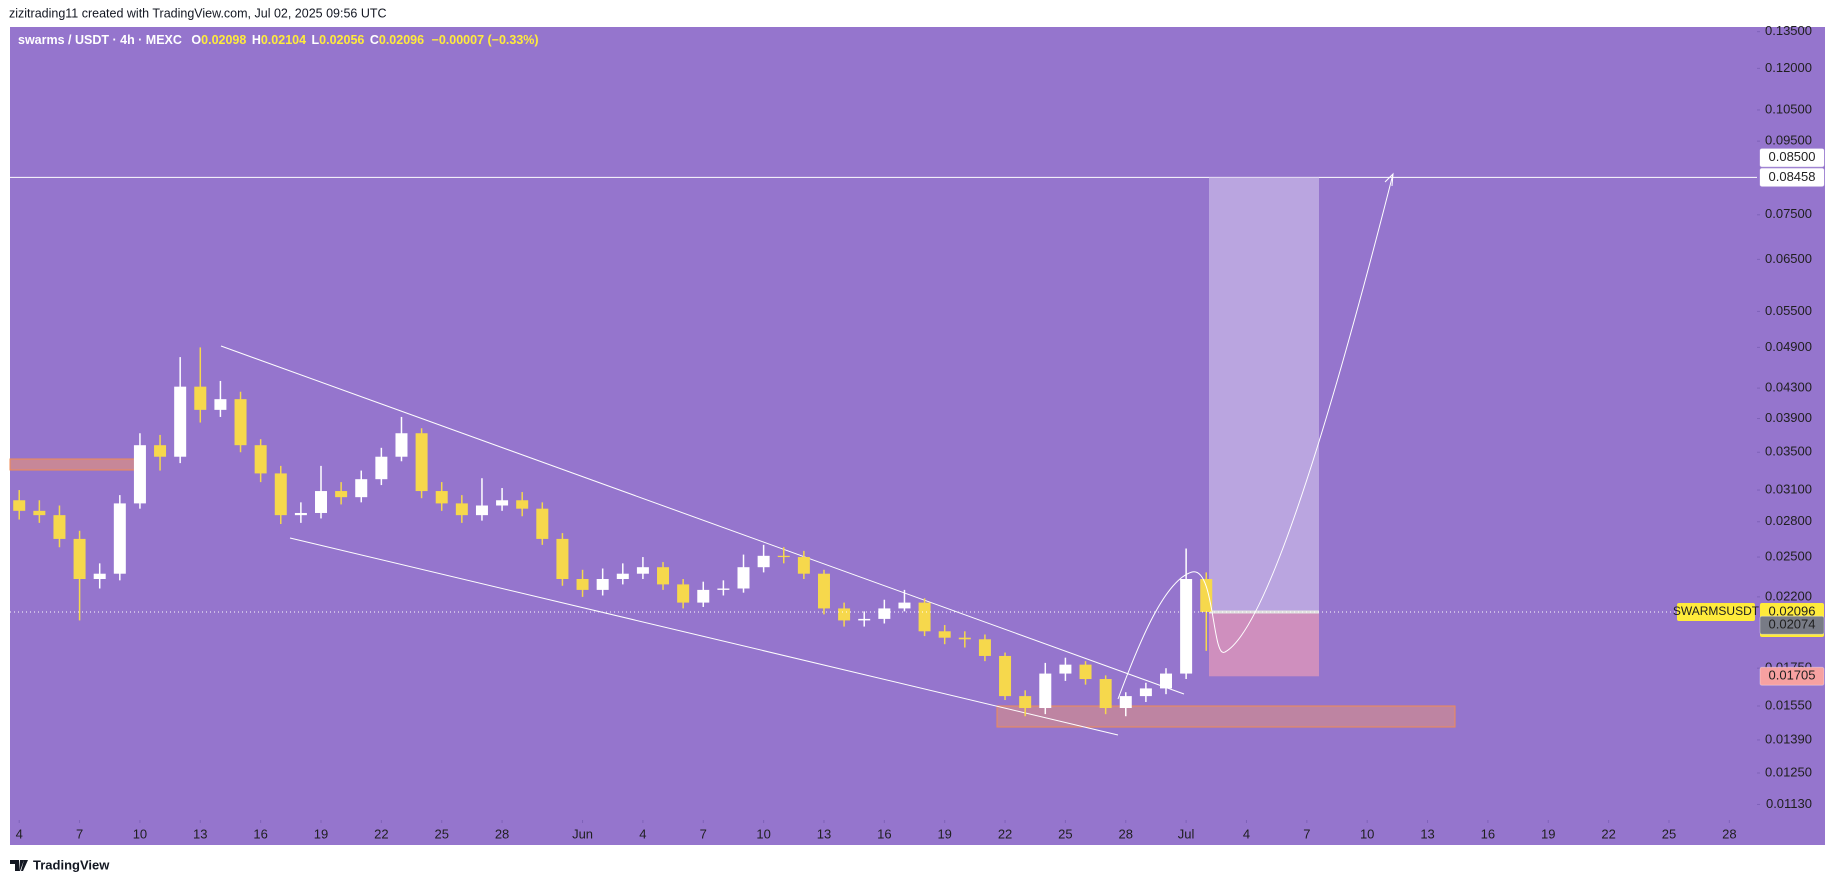 The height and width of the screenshot is (889, 1835). Describe the element at coordinates (1792, 624) in the screenshot. I see `price-label: 0.02074` at that location.